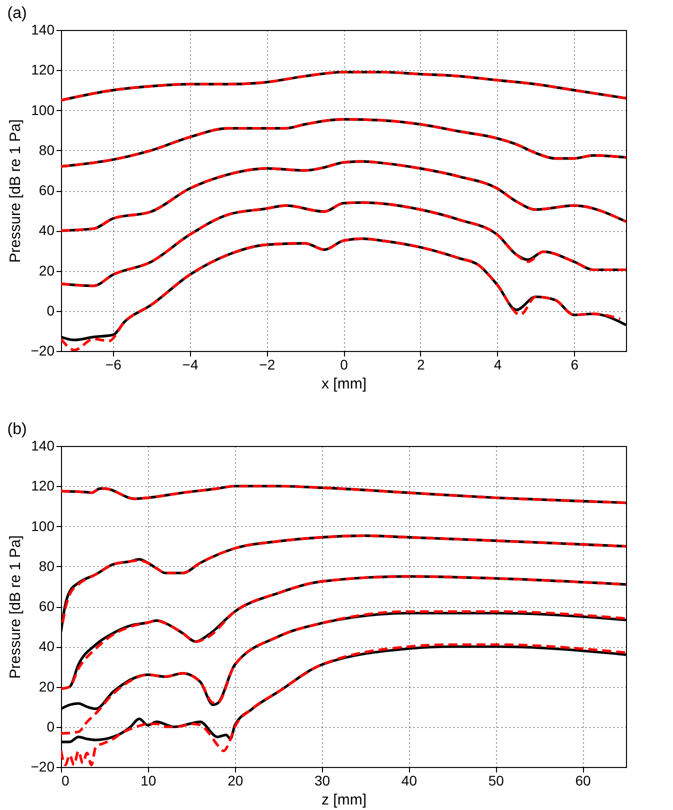  What do you see at coordinates (496, 780) in the screenshot?
I see `x-tick-label: 50` at bounding box center [496, 780].